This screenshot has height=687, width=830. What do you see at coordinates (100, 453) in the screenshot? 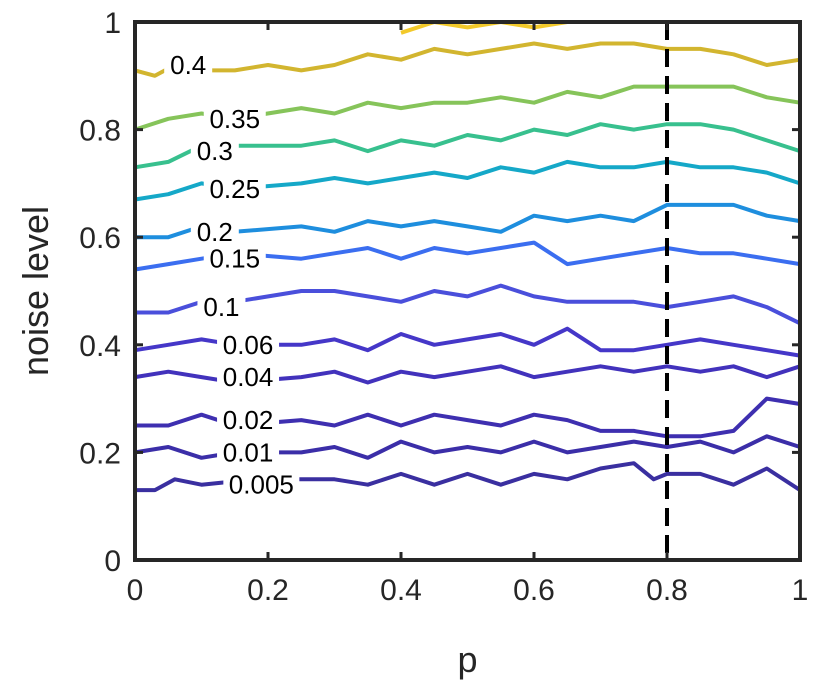
I see `y-tick-label-1: 0.2` at bounding box center [100, 453].